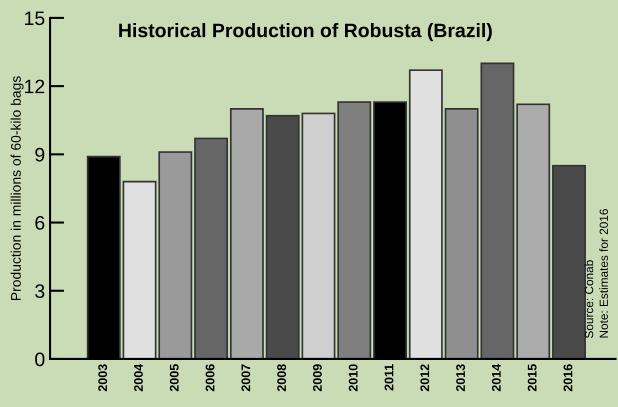 The width and height of the screenshot is (618, 407). What do you see at coordinates (532, 378) in the screenshot?
I see `x-tick-label: 2015` at bounding box center [532, 378].